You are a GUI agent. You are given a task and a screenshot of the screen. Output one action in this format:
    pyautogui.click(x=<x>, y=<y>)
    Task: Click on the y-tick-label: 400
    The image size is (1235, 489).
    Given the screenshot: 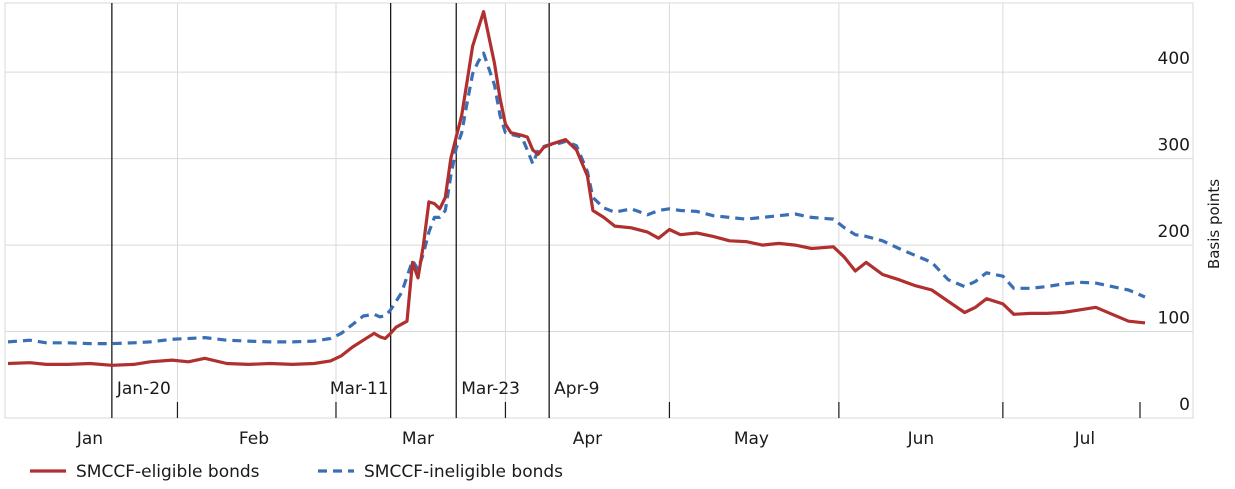 What is the action you would take?
    pyautogui.click(x=1174, y=59)
    